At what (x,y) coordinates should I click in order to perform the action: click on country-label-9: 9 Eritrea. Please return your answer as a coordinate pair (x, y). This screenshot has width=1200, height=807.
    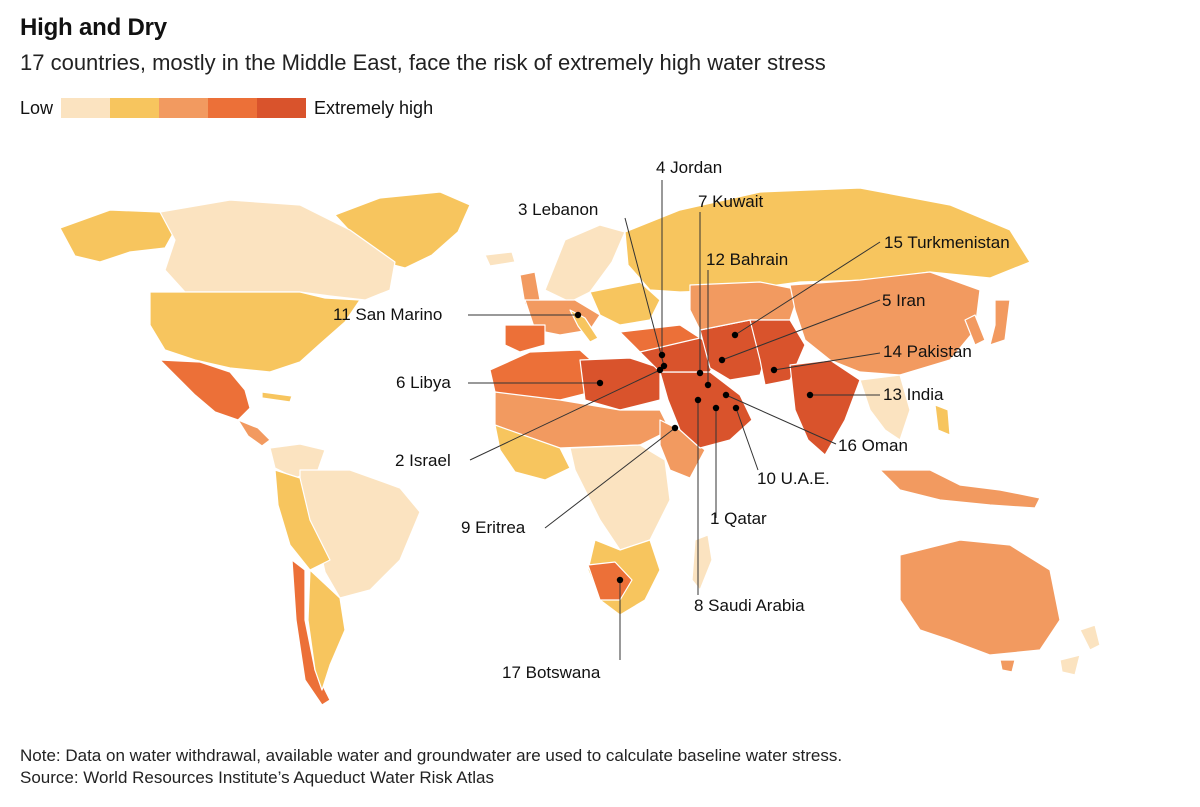
    Looking at the image, I should click on (493, 527).